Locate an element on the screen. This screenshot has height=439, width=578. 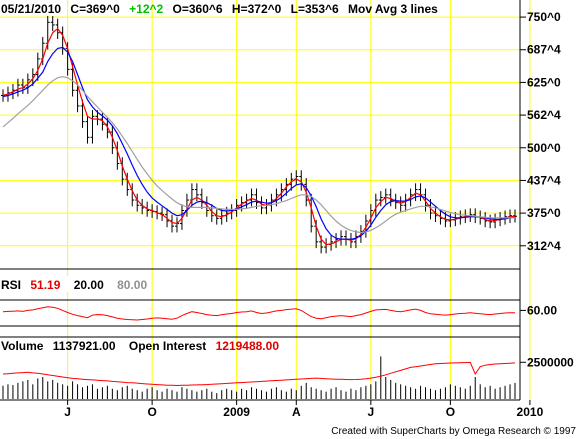
svg-text:RSI 51.19 20.00 80: RSI 51.19 20.00 80.00 is located at coordinates (74, 285).